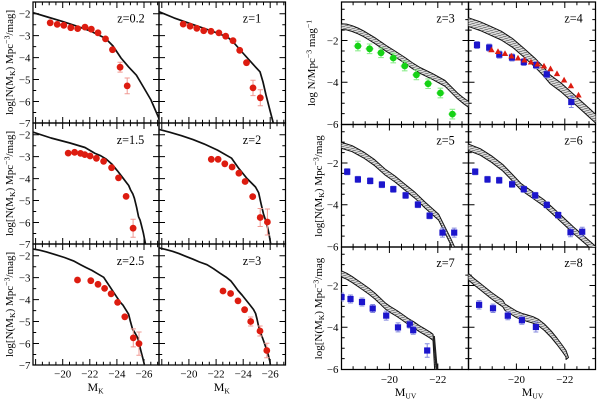  What do you see at coordinates (252, 140) in the screenshot?
I see `svg-text: z=2` at bounding box center [252, 140].